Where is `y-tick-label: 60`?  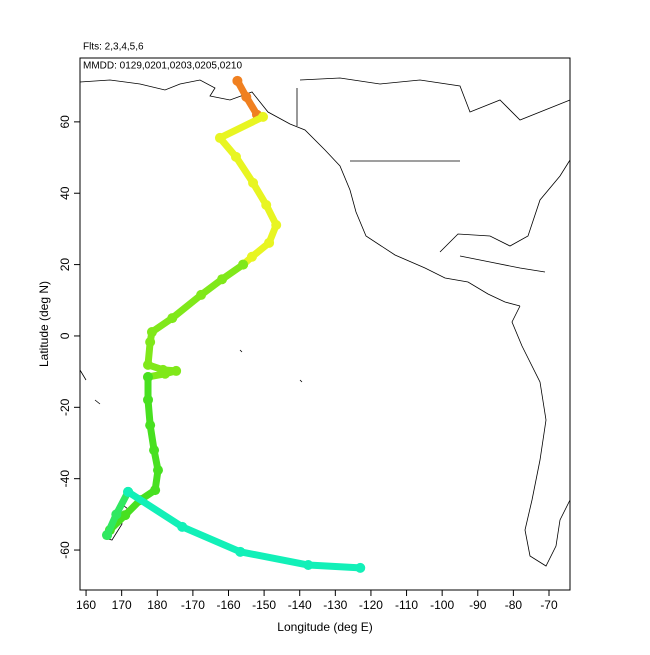
y-tick-label: 60 is located at coordinates (65, 122).